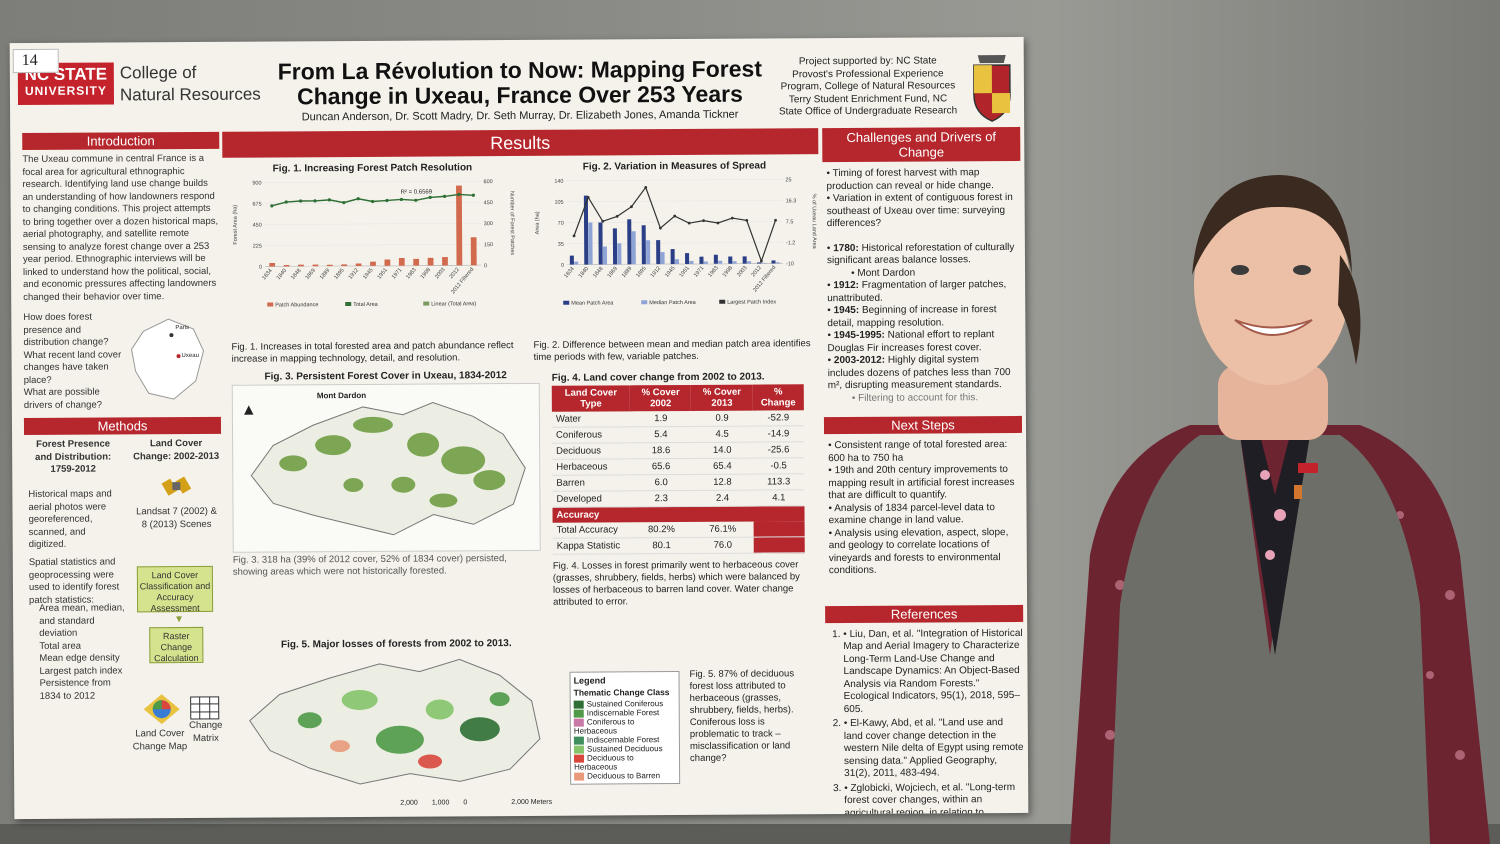  Describe the element at coordinates (791, 201) in the screenshot. I see `y2-tick-label: 16.3` at that location.